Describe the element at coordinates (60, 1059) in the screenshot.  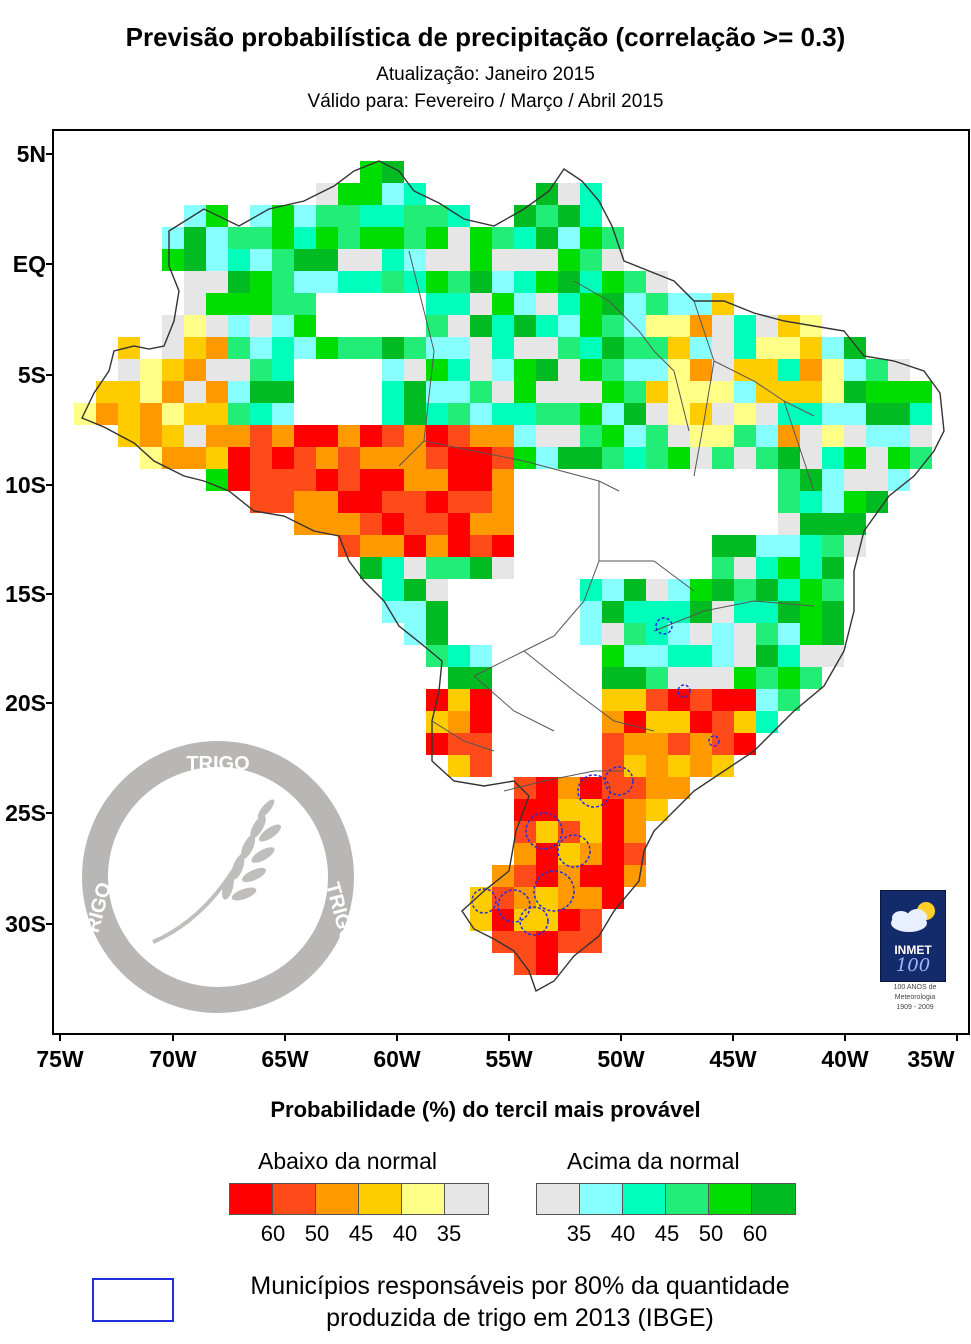
I see `lon-label-75w: 75W` at that location.